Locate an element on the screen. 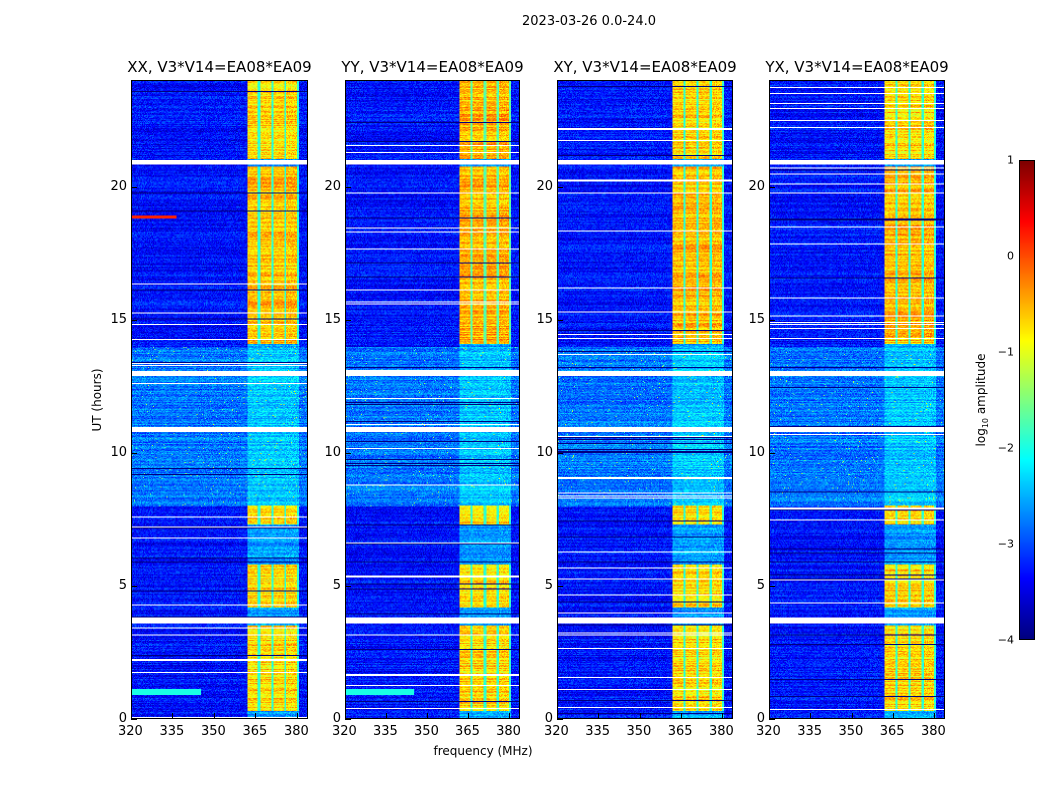 The image size is (1050, 800). panel-title: YY, V3*V14=EA08*EA09 is located at coordinates (432, 67).